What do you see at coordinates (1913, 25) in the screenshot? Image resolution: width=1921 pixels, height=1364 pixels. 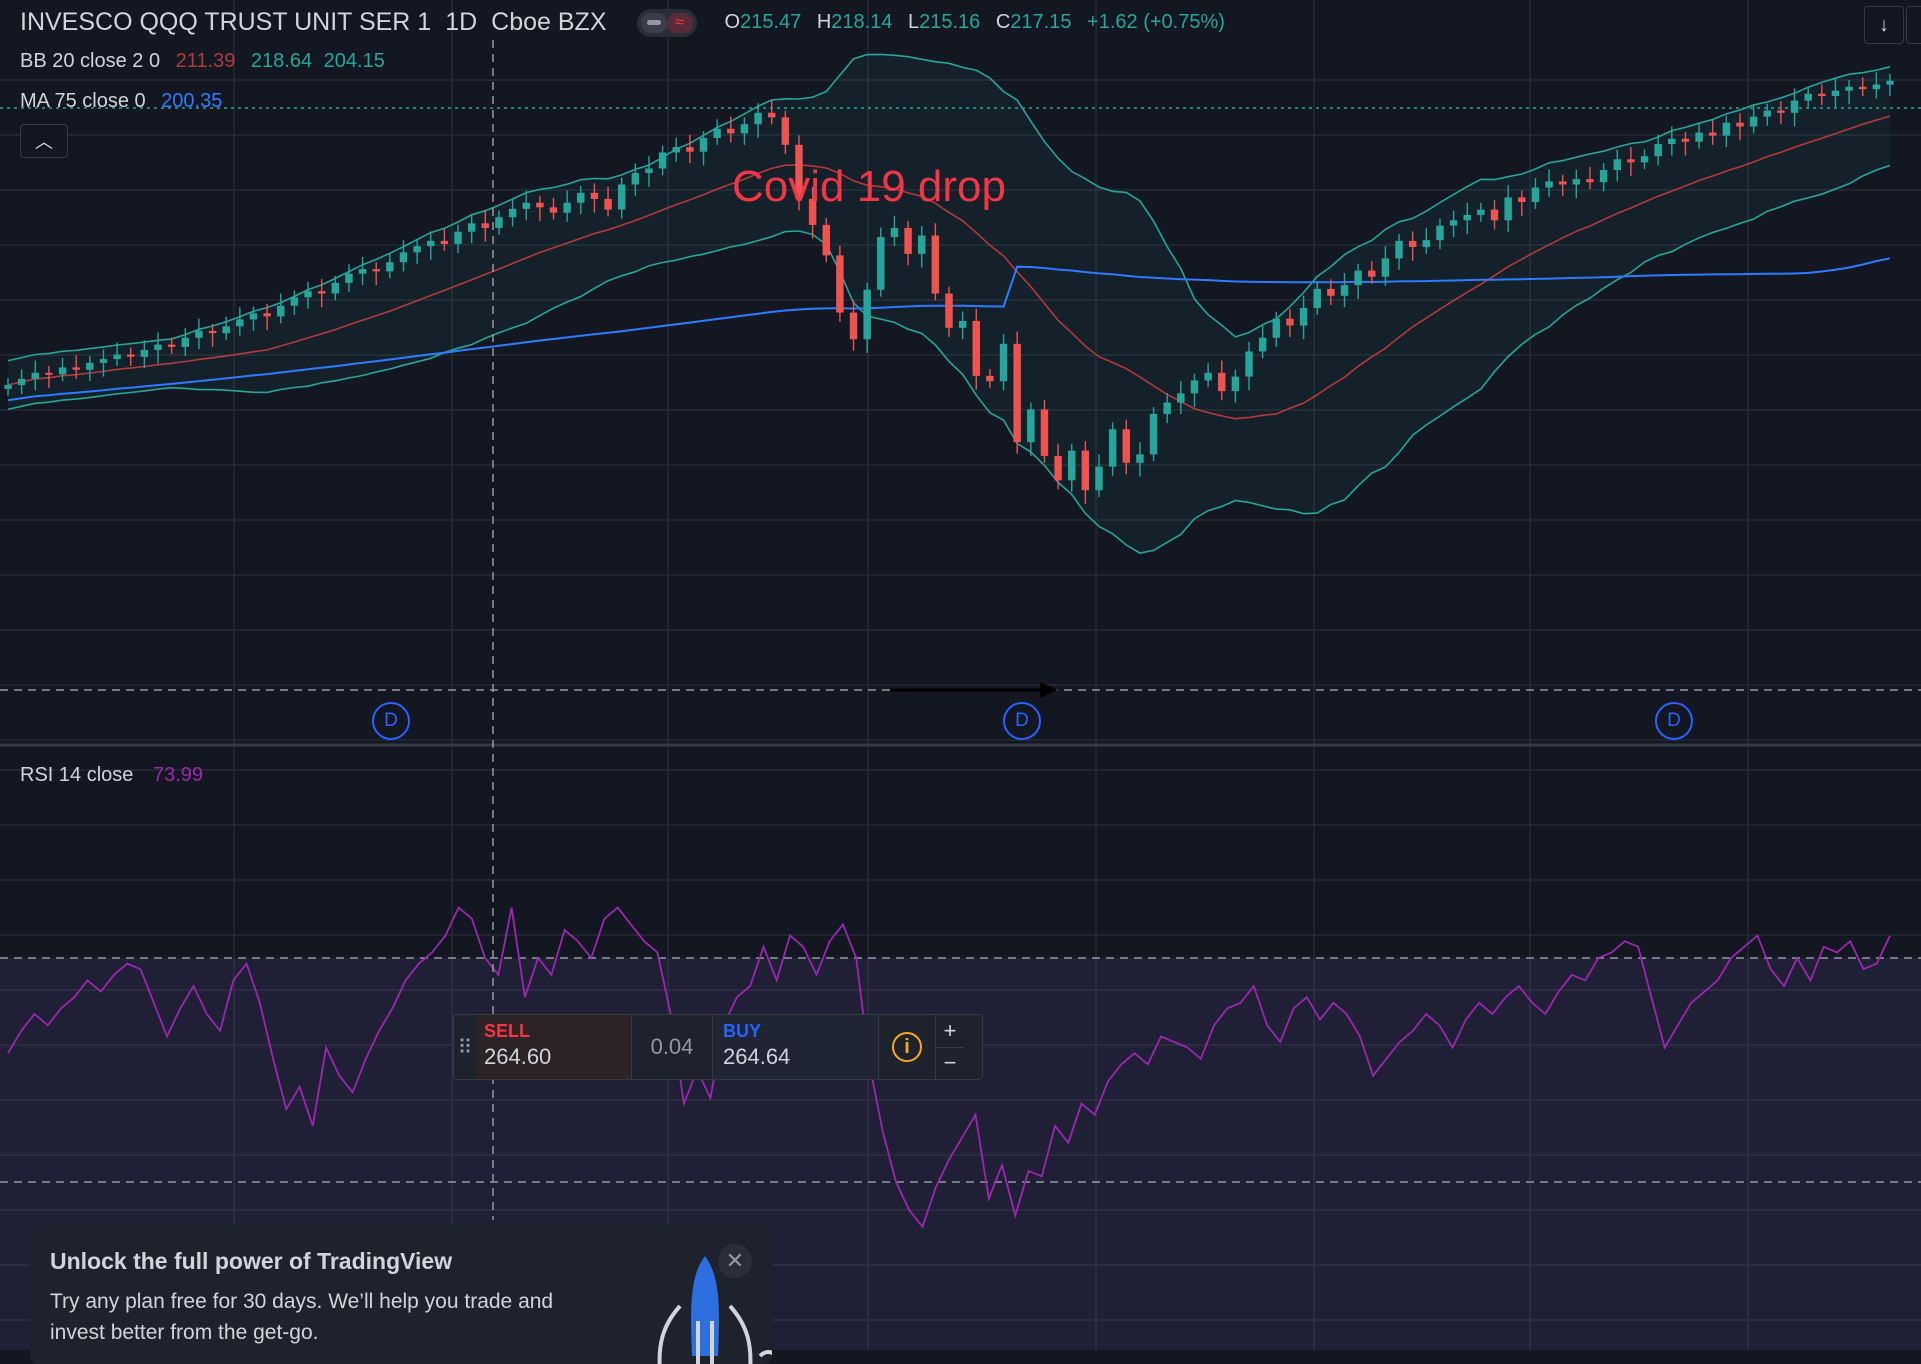 I see `side-panel-button` at bounding box center [1913, 25].